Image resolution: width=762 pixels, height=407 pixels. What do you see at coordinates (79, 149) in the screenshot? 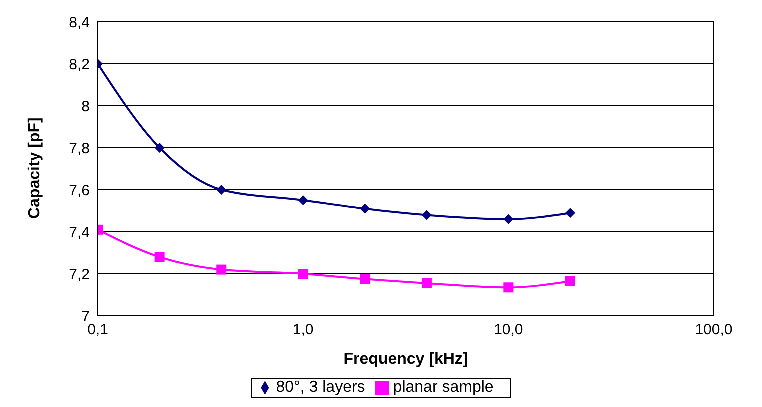
I see `y-tick-label: 7,8` at bounding box center [79, 149].